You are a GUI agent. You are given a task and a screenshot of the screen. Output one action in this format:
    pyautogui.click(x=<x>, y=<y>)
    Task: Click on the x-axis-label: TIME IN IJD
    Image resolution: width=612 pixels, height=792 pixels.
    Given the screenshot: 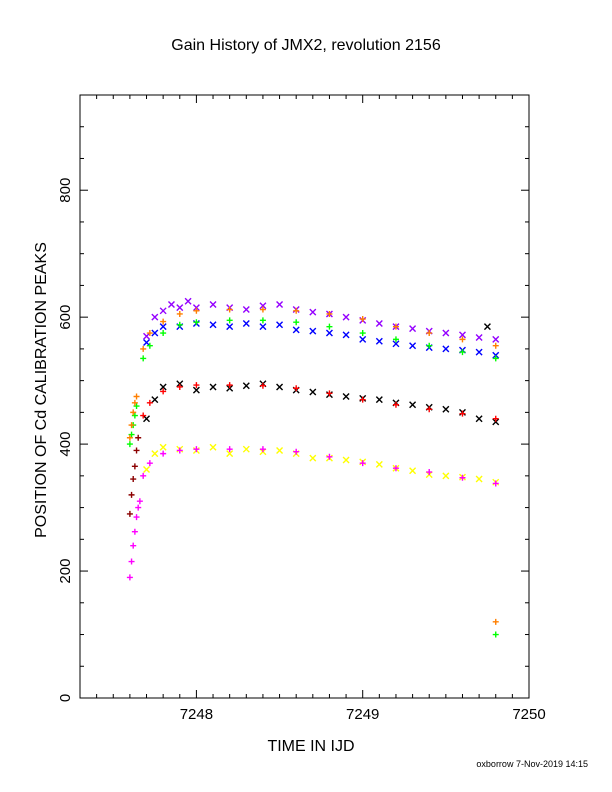 What is the action you would take?
    pyautogui.click(x=311, y=746)
    